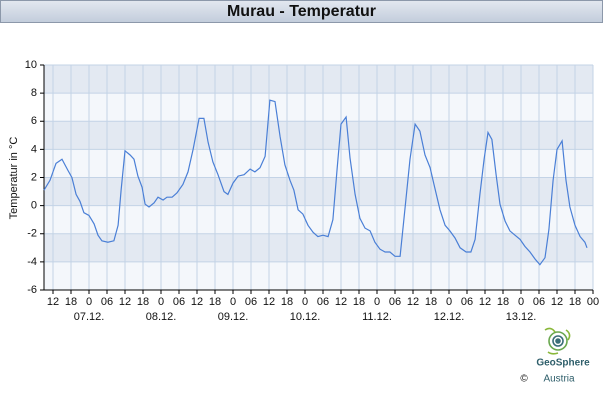 The image size is (603, 400). I want to click on x-tick-label: 00, so click(593, 302).